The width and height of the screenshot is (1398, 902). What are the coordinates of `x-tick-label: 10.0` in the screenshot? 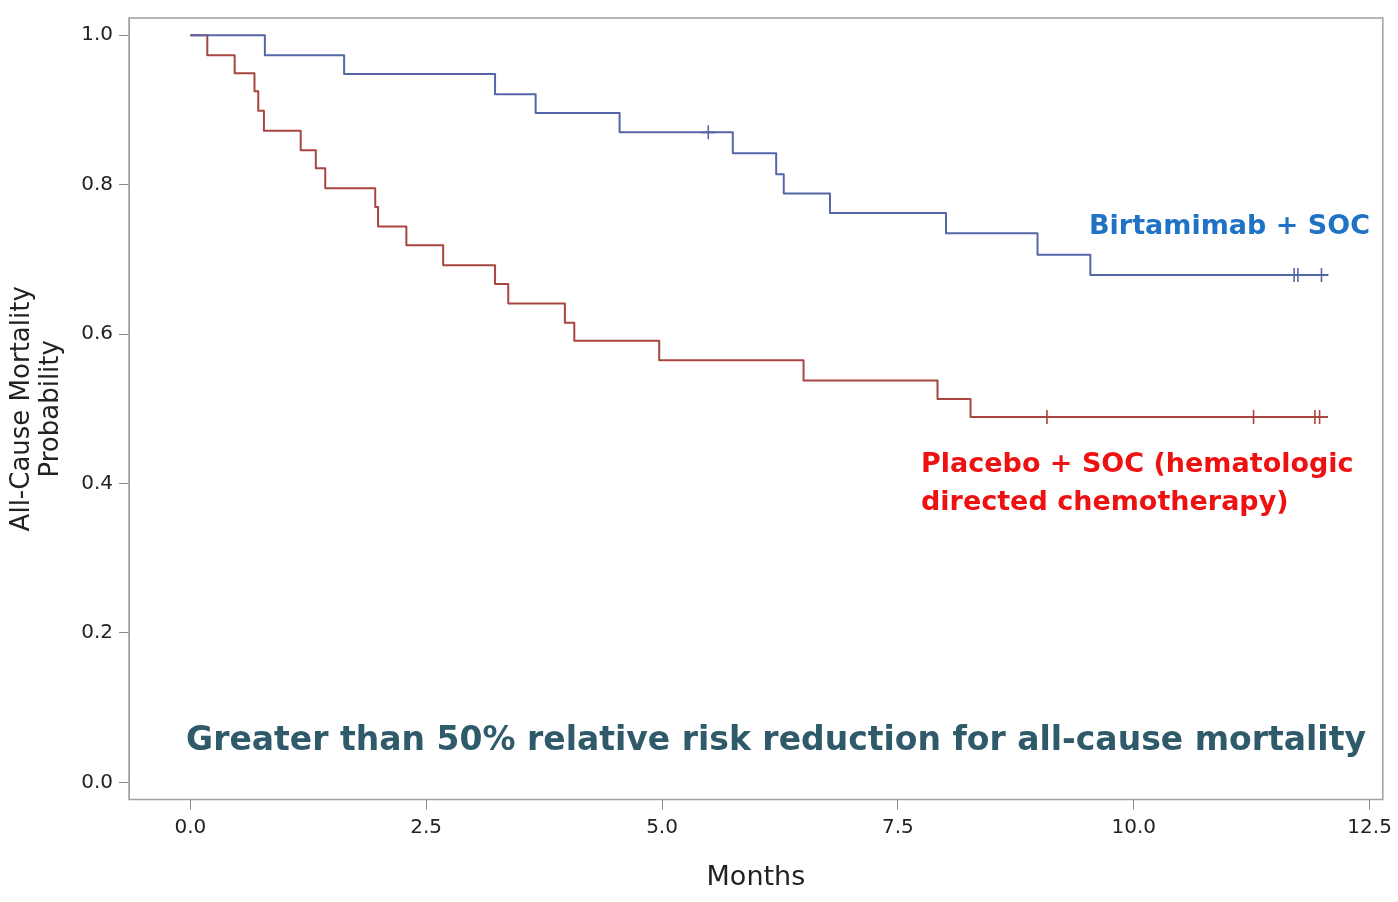 It's located at (1134, 825).